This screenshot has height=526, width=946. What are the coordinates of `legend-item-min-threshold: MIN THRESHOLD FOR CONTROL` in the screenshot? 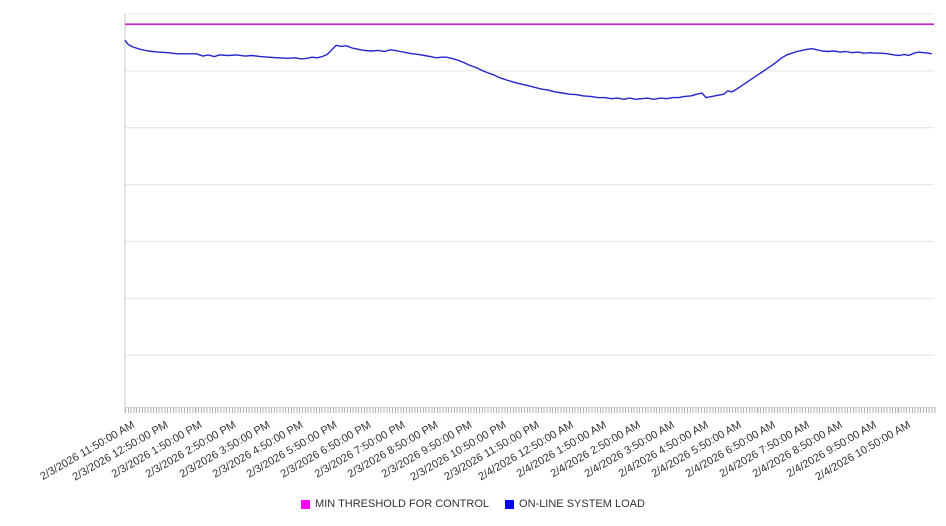 It's located at (395, 504).